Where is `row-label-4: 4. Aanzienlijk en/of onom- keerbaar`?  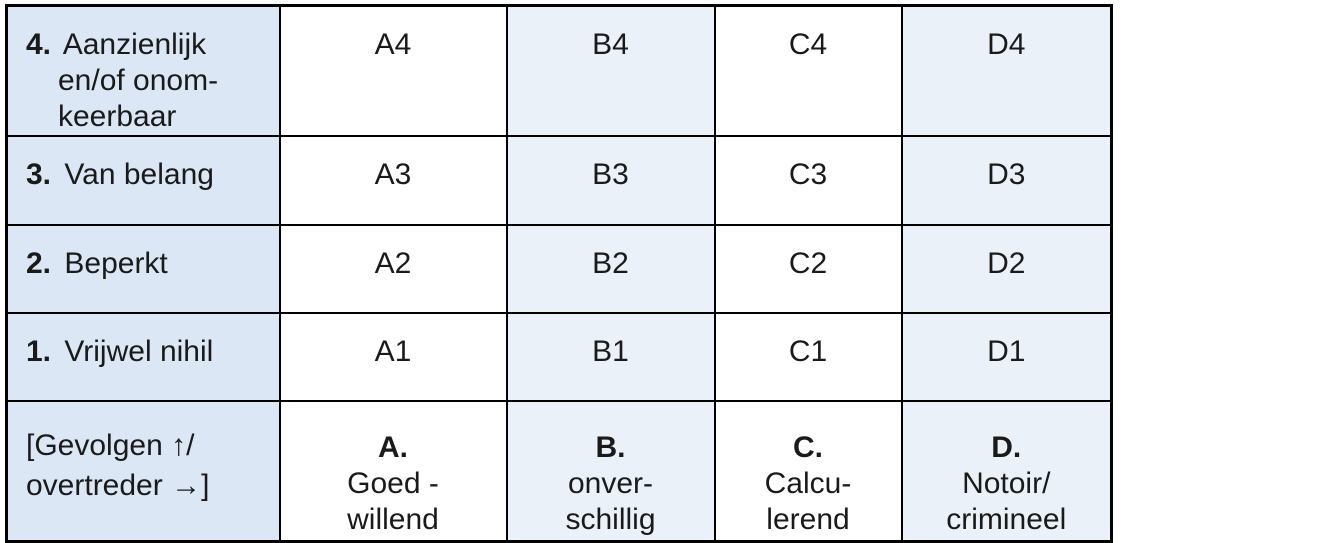
row-label-4: 4. Aanzienlijk en/of onom- keerbaar is located at coordinates (143, 70).